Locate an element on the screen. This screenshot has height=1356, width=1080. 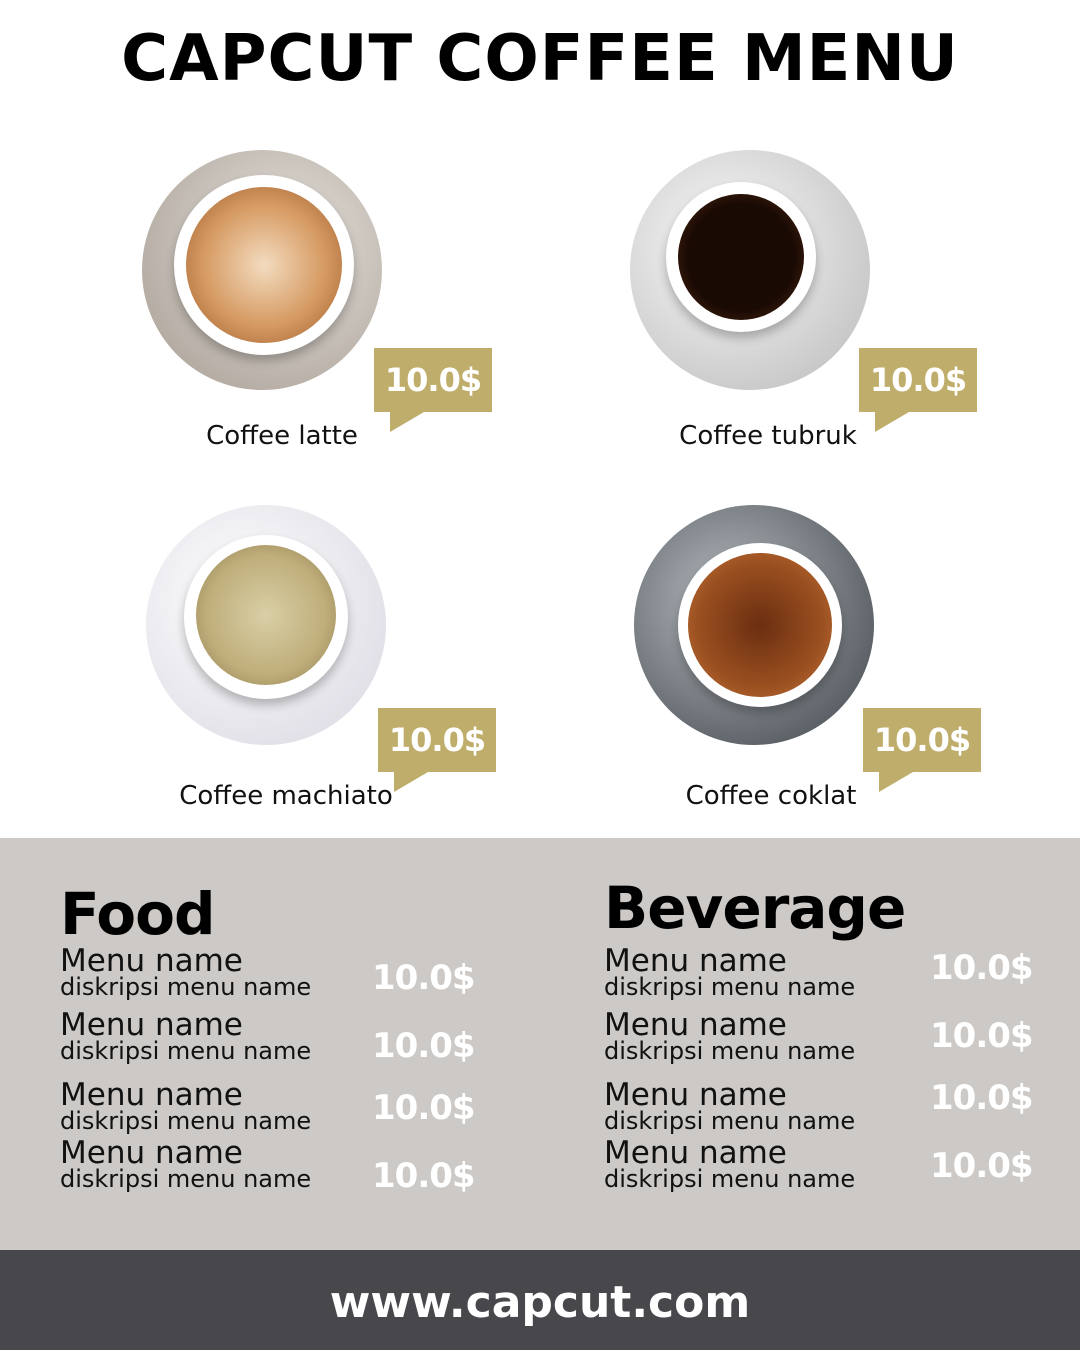
coffee-latte-image is located at coordinates (262, 270).